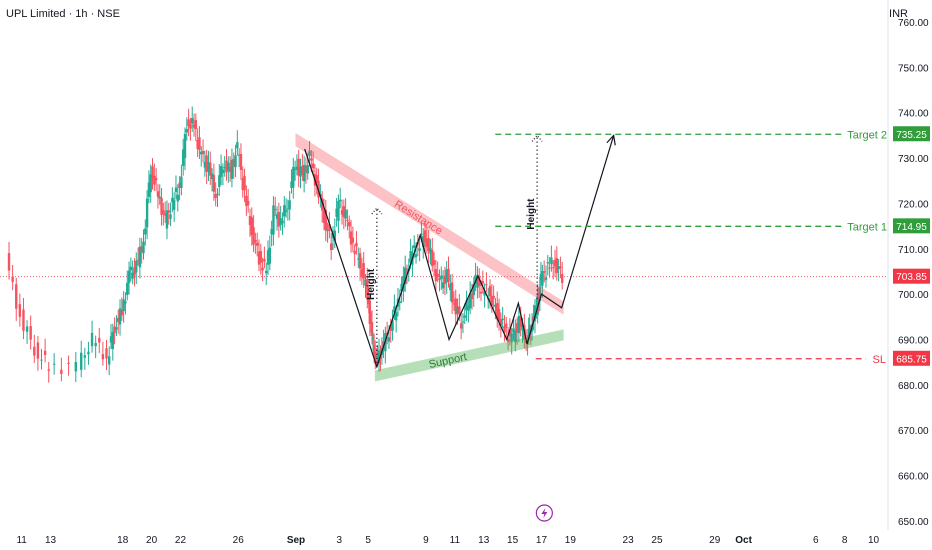 This screenshot has height=550, width=932. I want to click on y-tick-label: 650.00, so click(913, 522).